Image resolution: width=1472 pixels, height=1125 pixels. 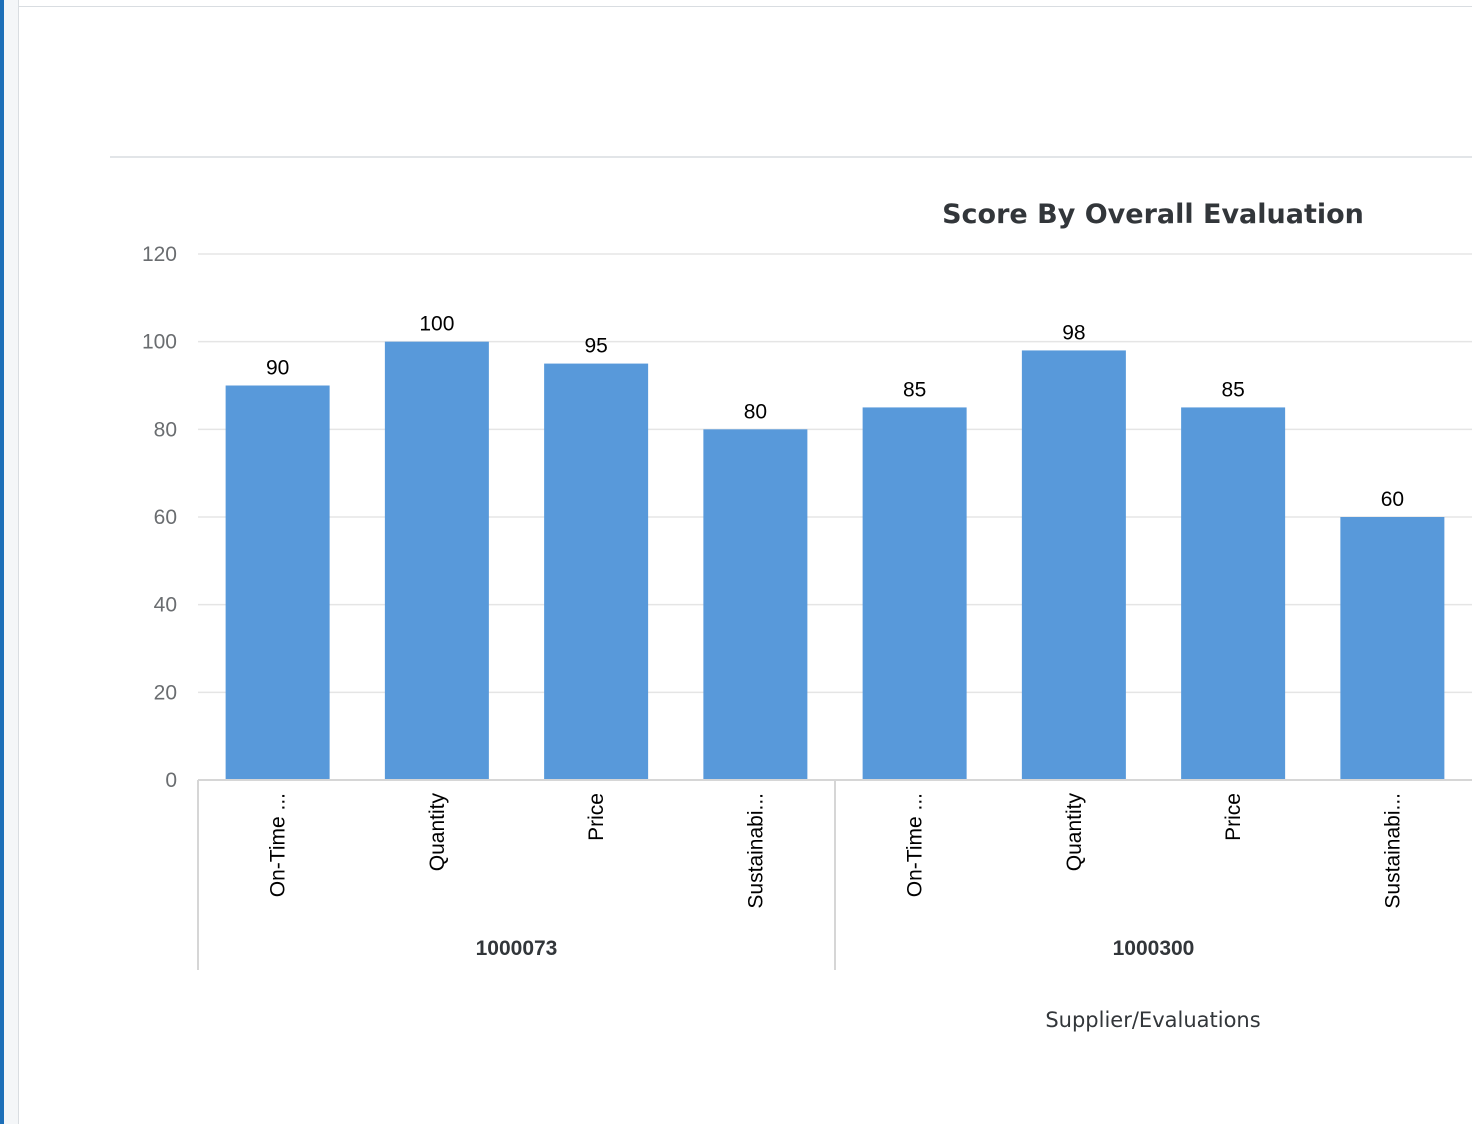 I want to click on data-label: 90, so click(x=277, y=368).